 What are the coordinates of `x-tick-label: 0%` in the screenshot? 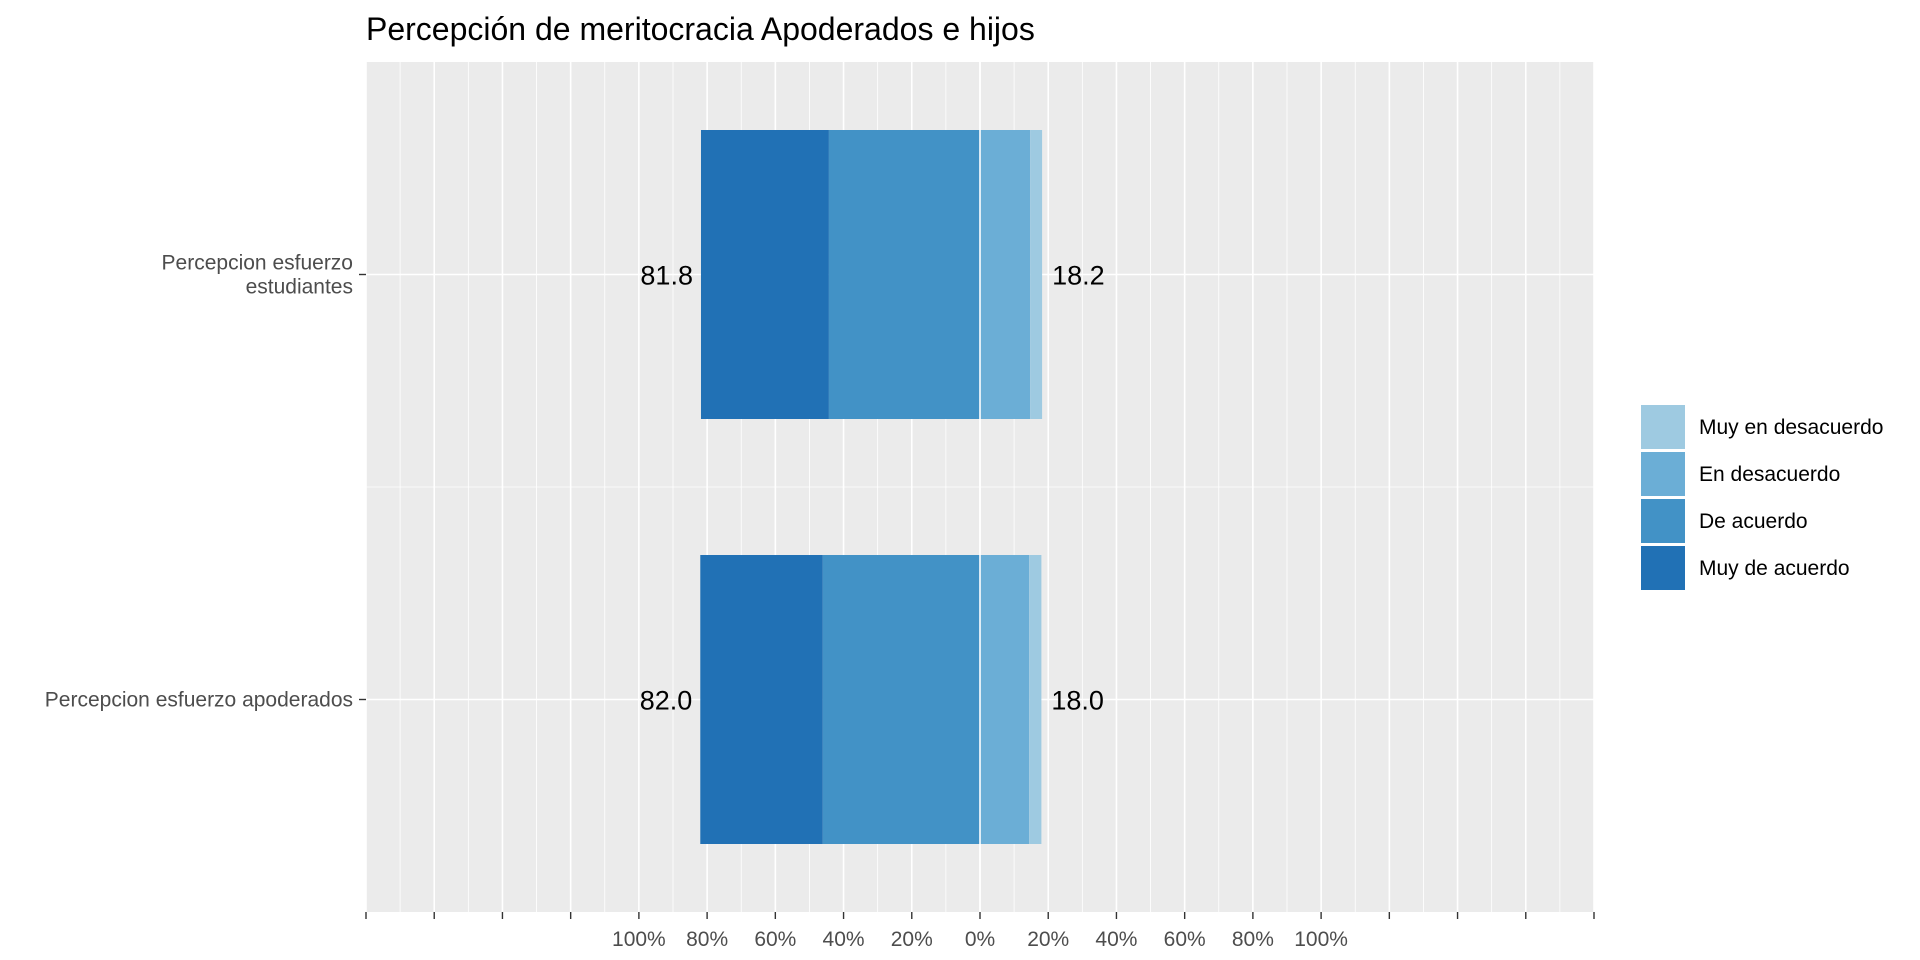 It's located at (980, 939).